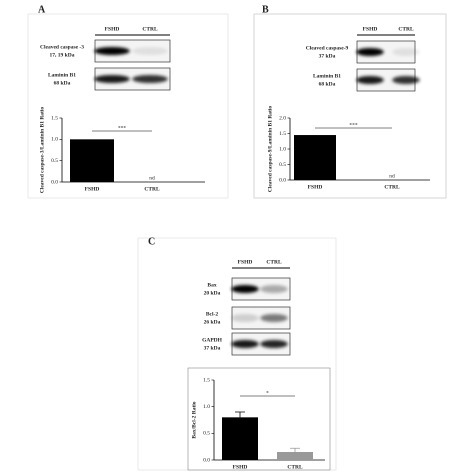 This screenshot has width=474, height=474. Describe the element at coordinates (212, 322) in the screenshot. I see `blot-size: 26 kDa` at that location.